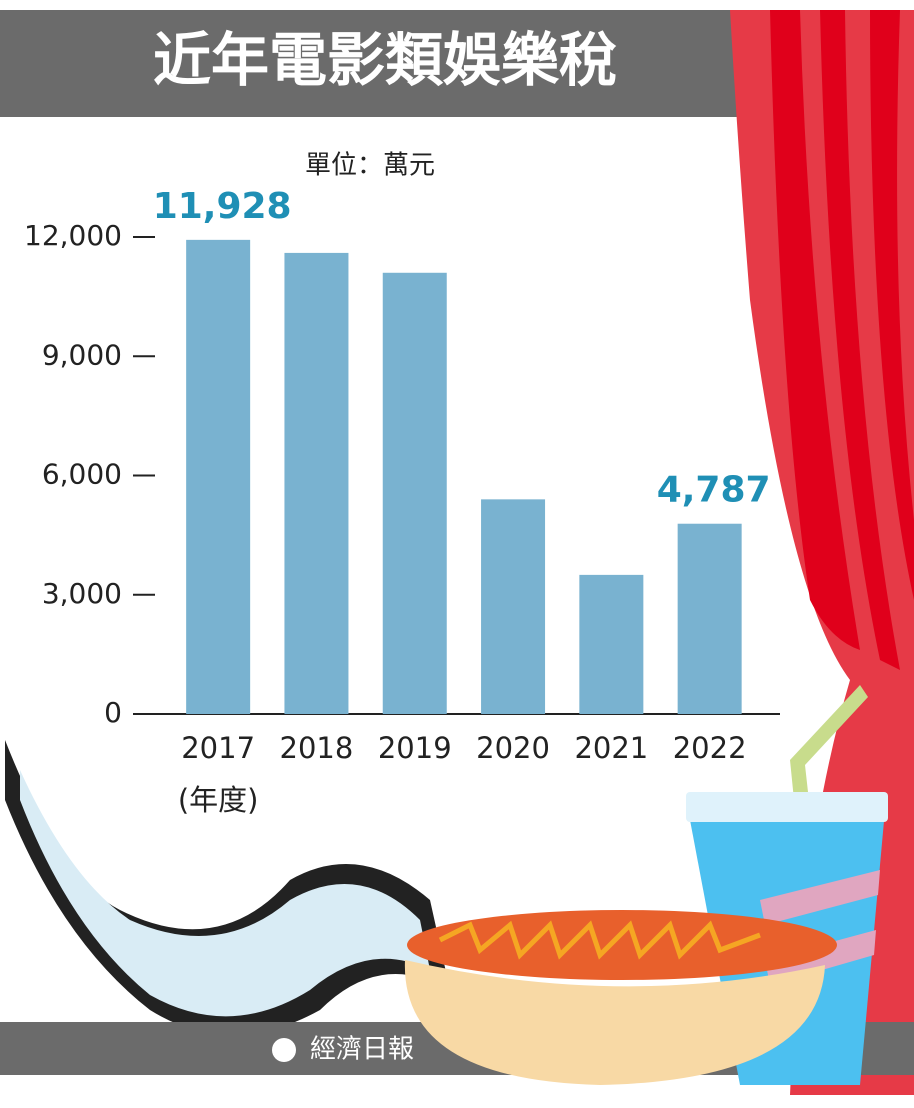 This screenshot has width=914, height=1108. Describe the element at coordinates (73, 235) in the screenshot. I see `y-tick-label: 12,000` at that location.